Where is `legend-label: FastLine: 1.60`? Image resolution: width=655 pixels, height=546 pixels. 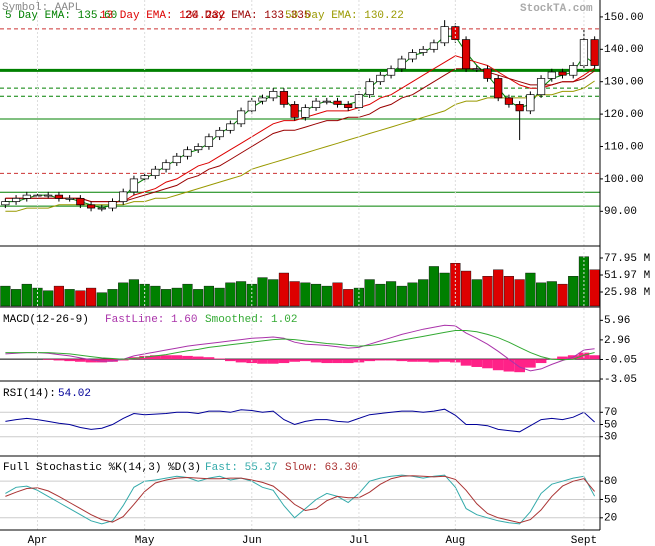
legend-label: FastLine: 1.60 is located at coordinates (151, 320).